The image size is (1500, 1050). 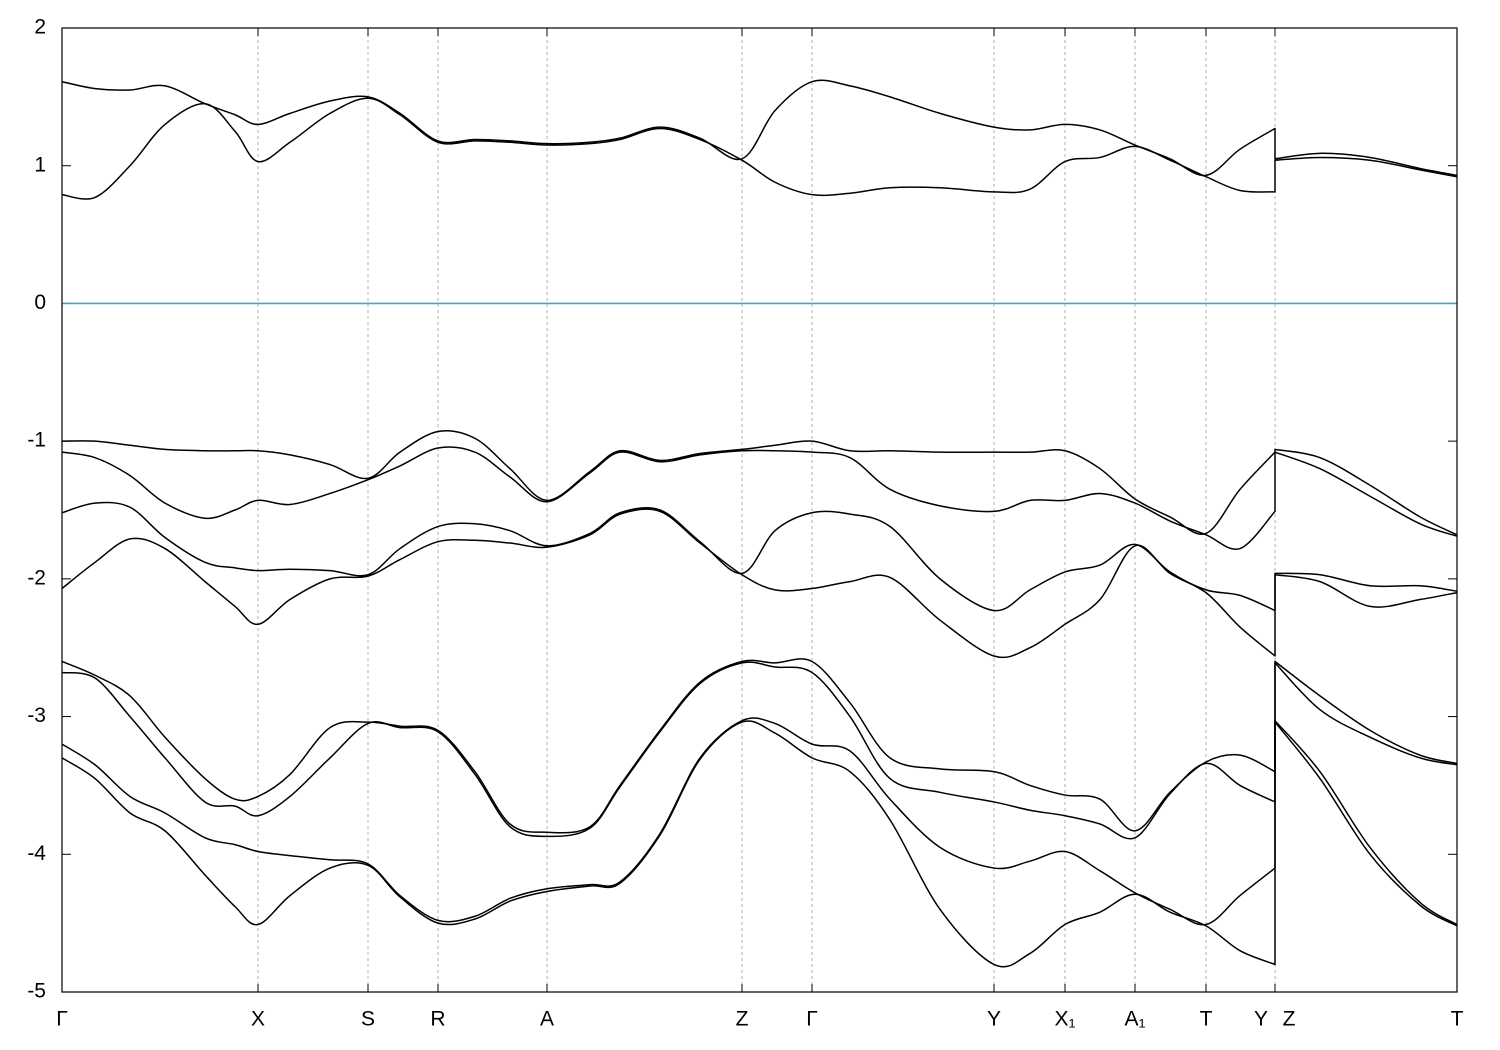 I want to click on x-tick-label: S, so click(x=368, y=1019).